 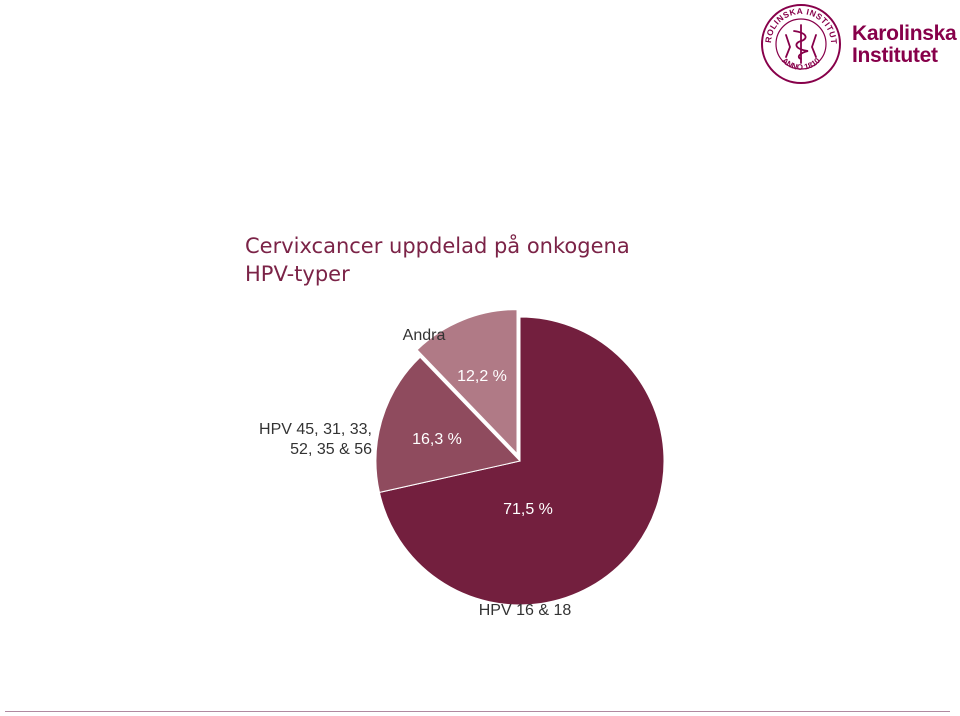 I want to click on logo-wordmark: Karolinska Institutet, so click(x=904, y=44).